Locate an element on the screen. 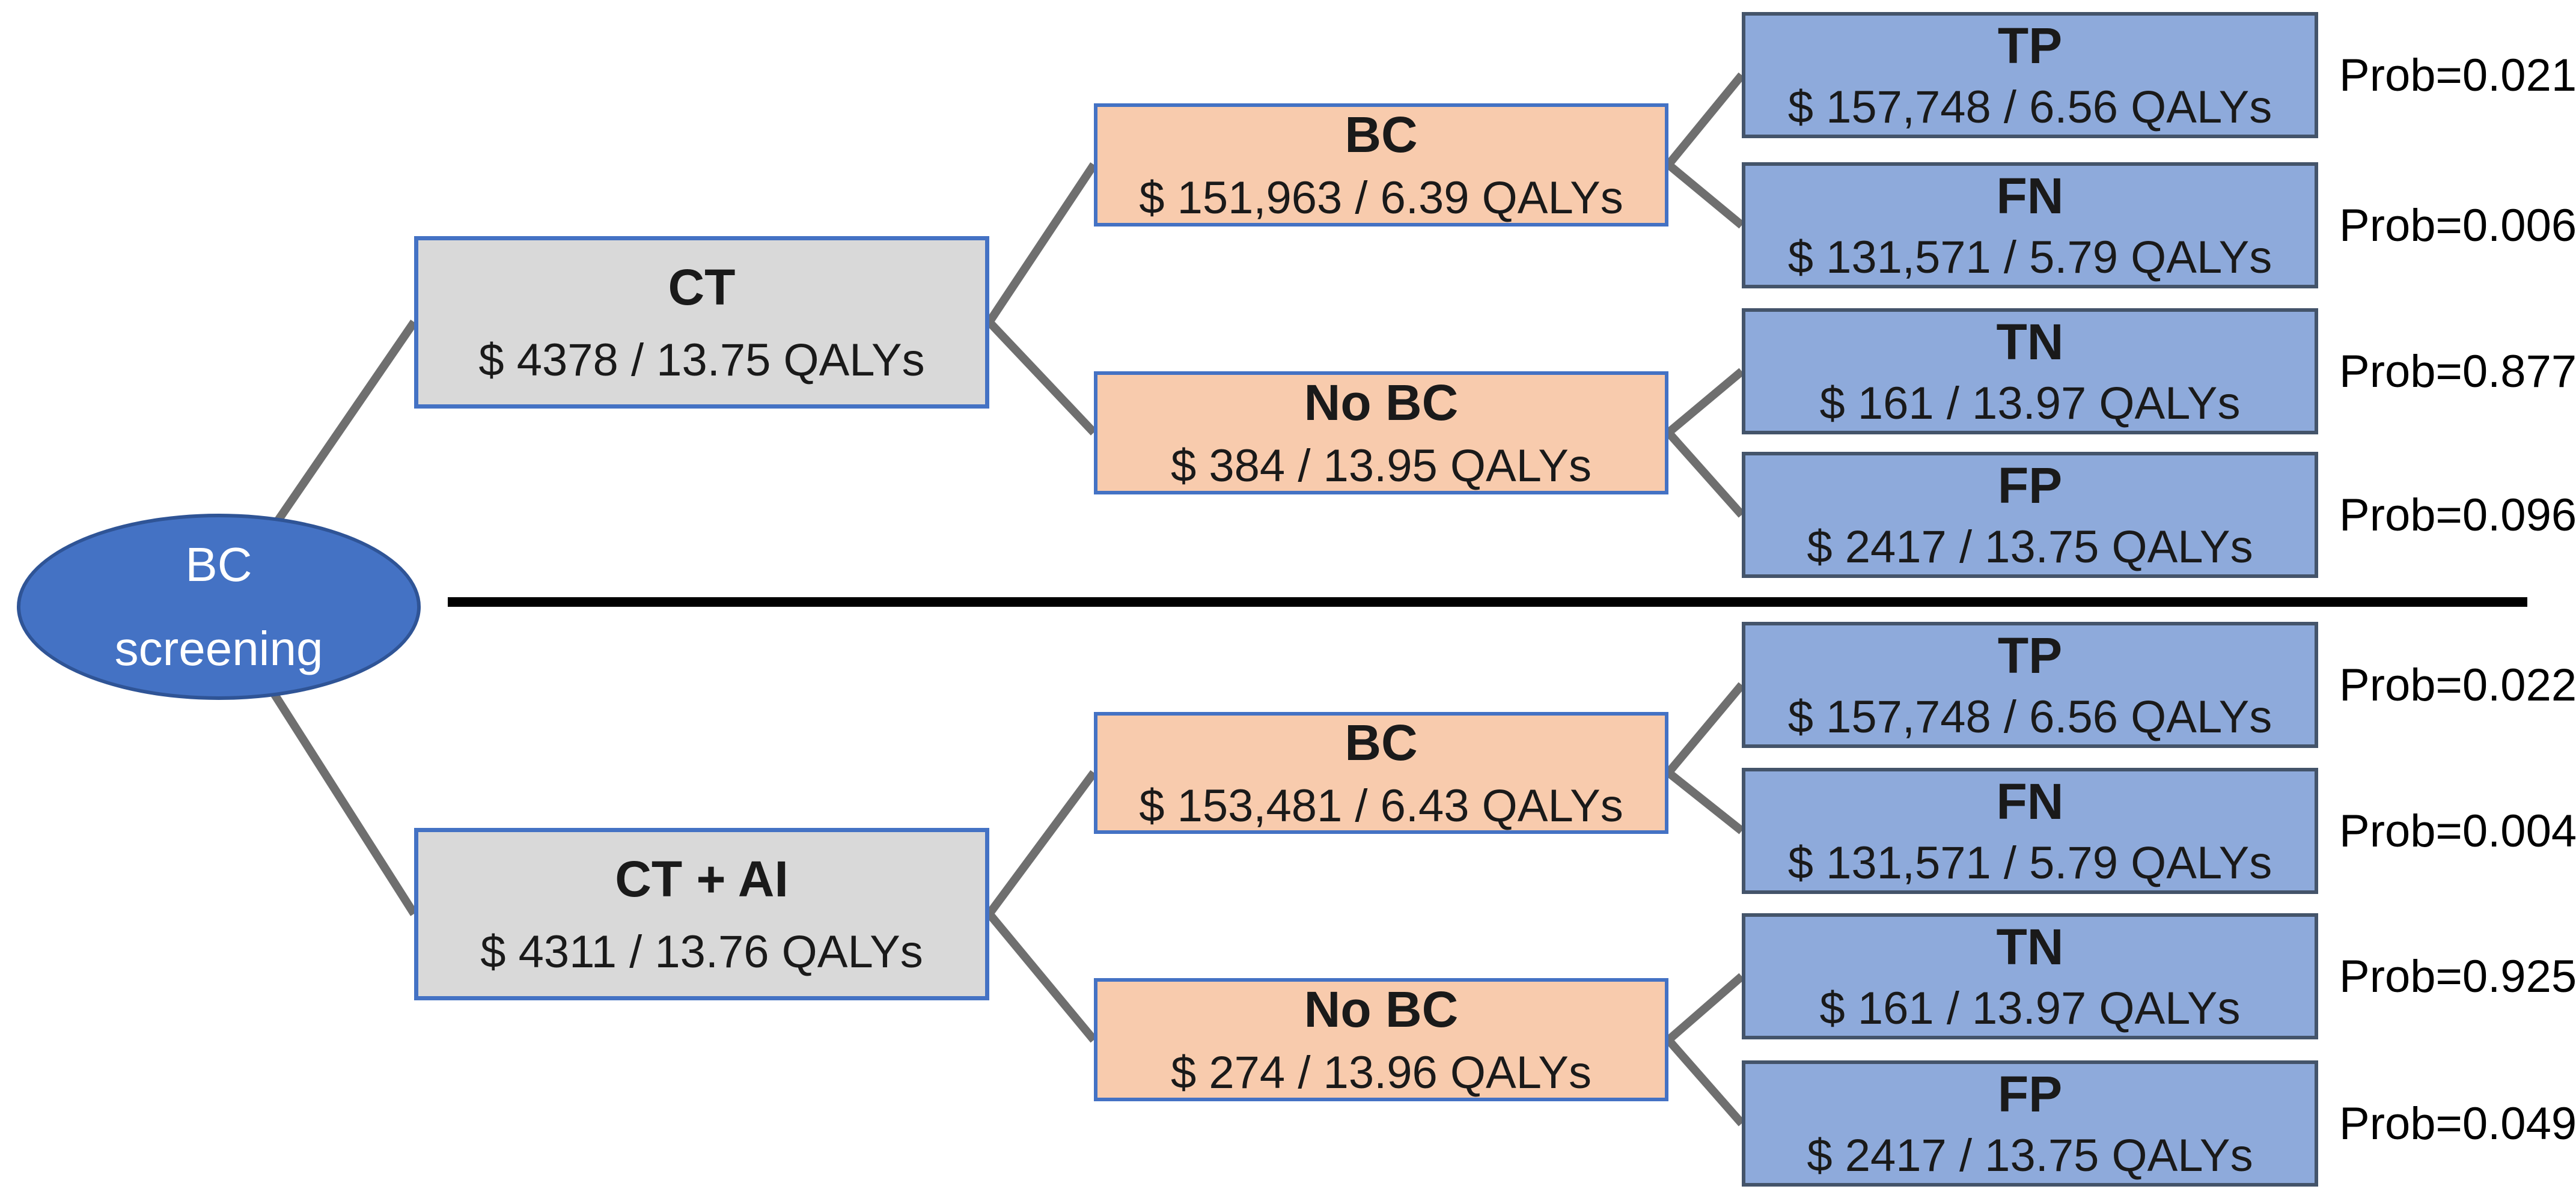 The height and width of the screenshot is (1204, 2576). edge-bc-tp-top is located at coordinates (1705, 120).